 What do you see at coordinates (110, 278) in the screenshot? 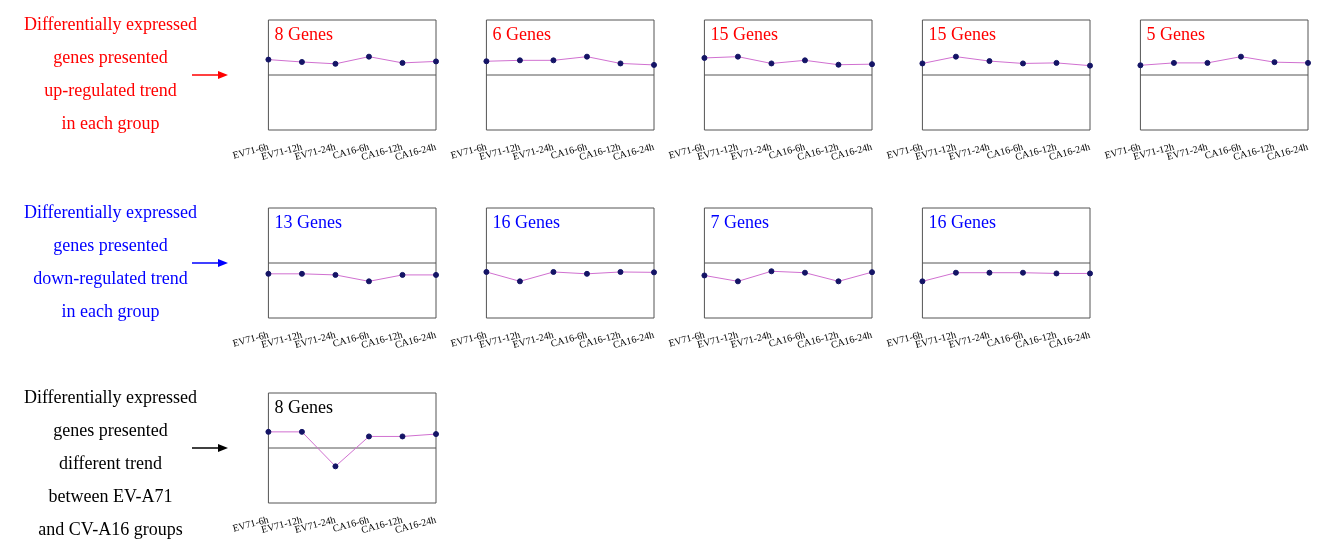
I see `text: down-regulated trend` at bounding box center [110, 278].